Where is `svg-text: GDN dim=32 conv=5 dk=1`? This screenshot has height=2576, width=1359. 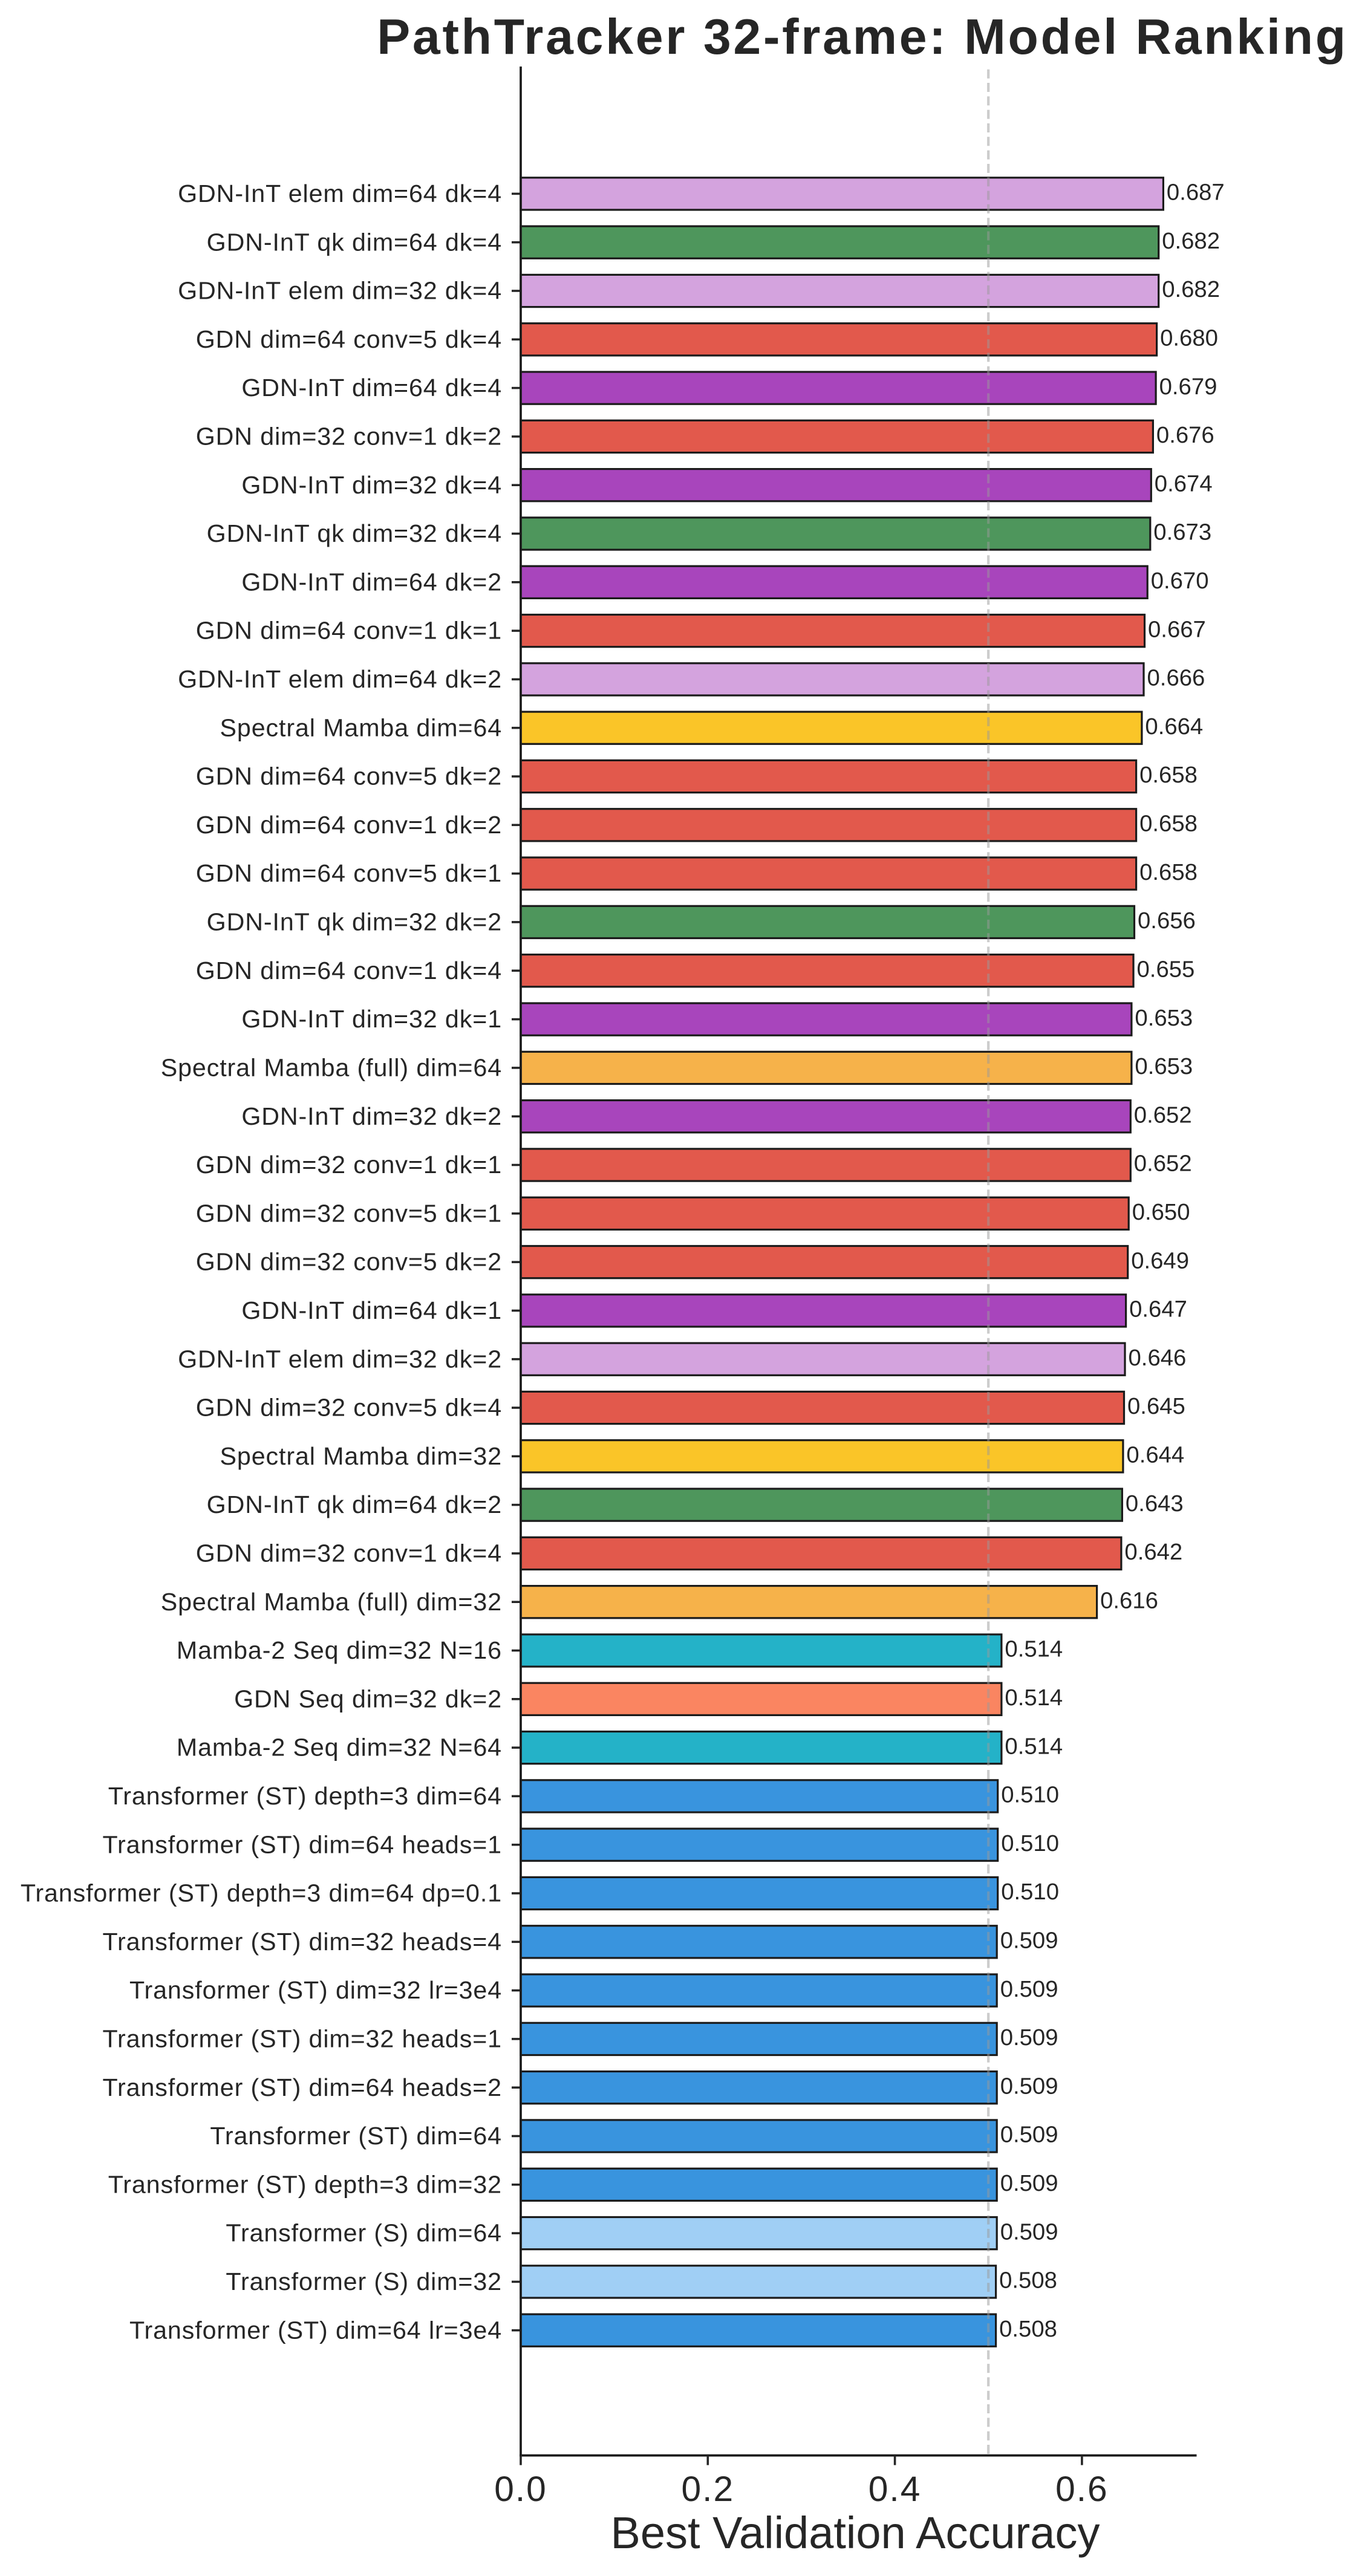
svg-text: GDN dim=32 conv=5 dk=1 is located at coordinates (349, 1213).